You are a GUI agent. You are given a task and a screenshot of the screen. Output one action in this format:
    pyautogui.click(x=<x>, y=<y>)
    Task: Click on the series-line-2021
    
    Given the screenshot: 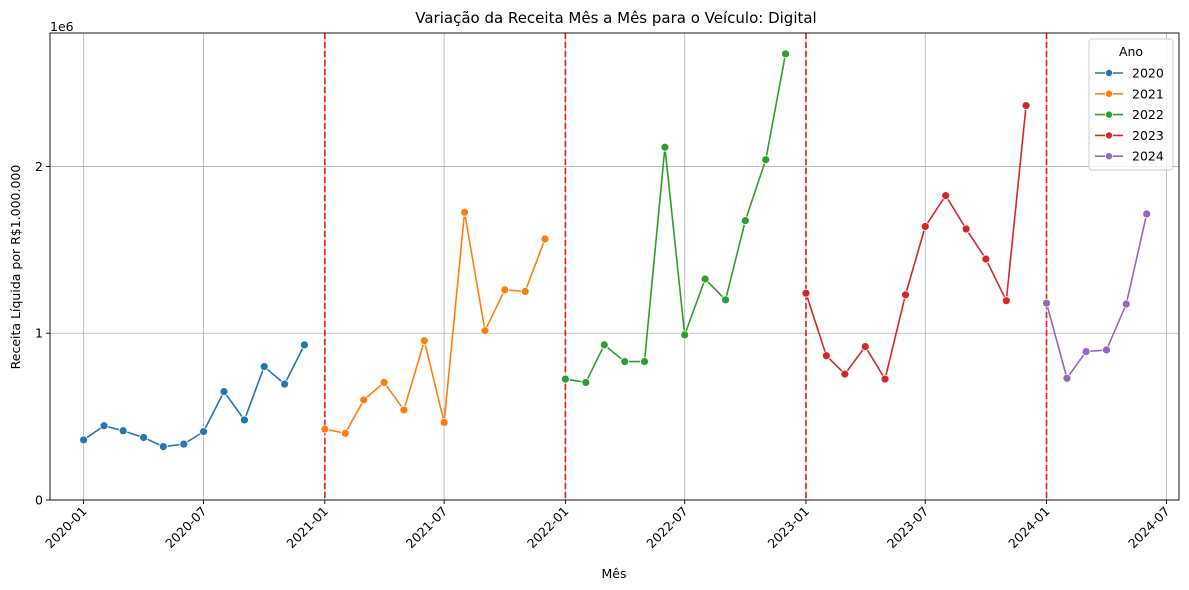 What is the action you would take?
    pyautogui.click(x=435, y=323)
    